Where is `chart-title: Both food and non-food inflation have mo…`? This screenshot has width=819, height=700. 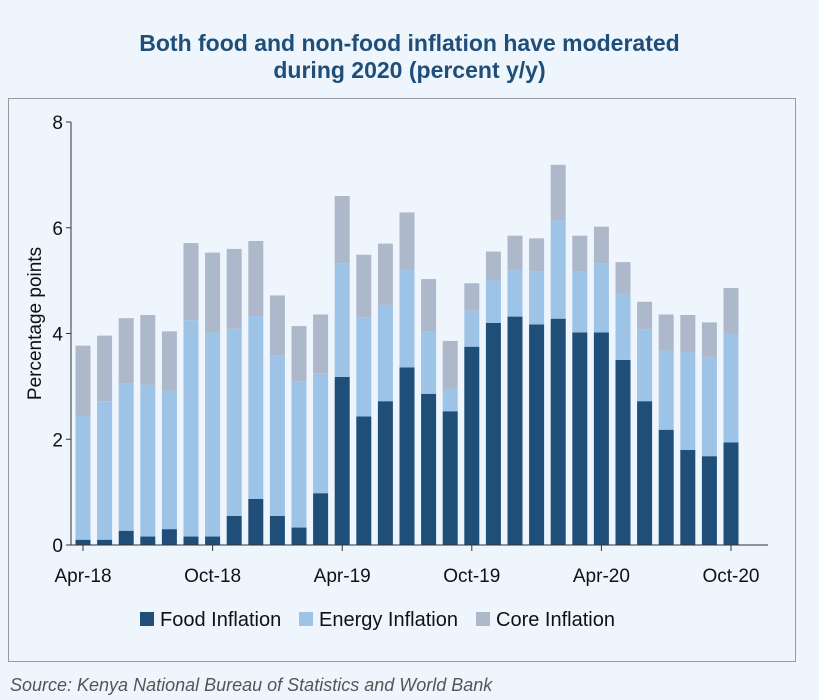 chart-title: Both food and non-food inflation have mo… is located at coordinates (409, 57).